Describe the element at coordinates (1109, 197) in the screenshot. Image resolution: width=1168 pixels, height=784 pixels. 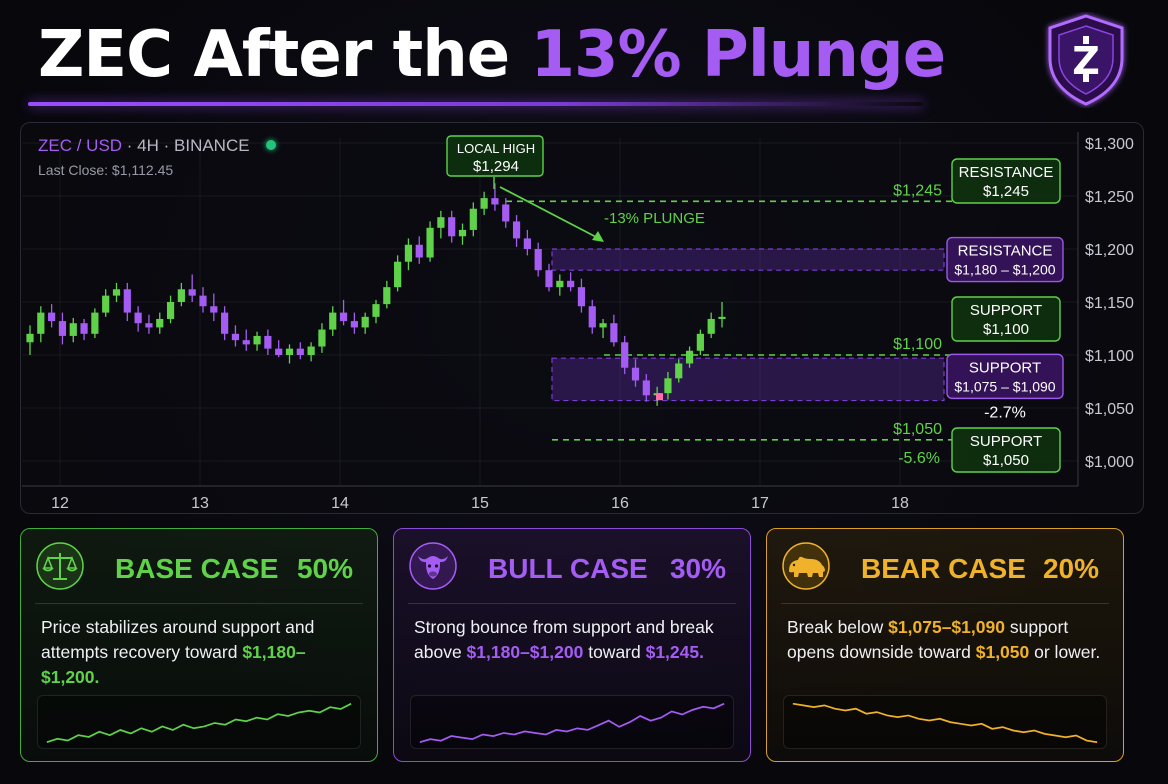
I see `y-tick-label: $1,250` at that location.